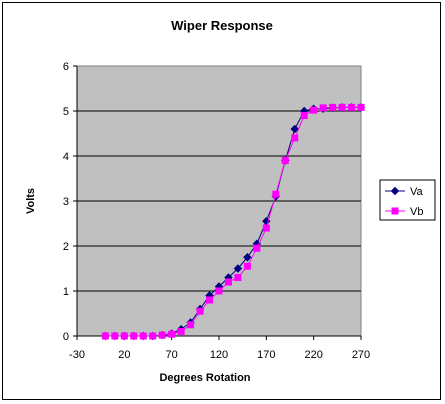  Describe the element at coordinates (172, 355) in the screenshot. I see `x-tick-label: 70` at that location.